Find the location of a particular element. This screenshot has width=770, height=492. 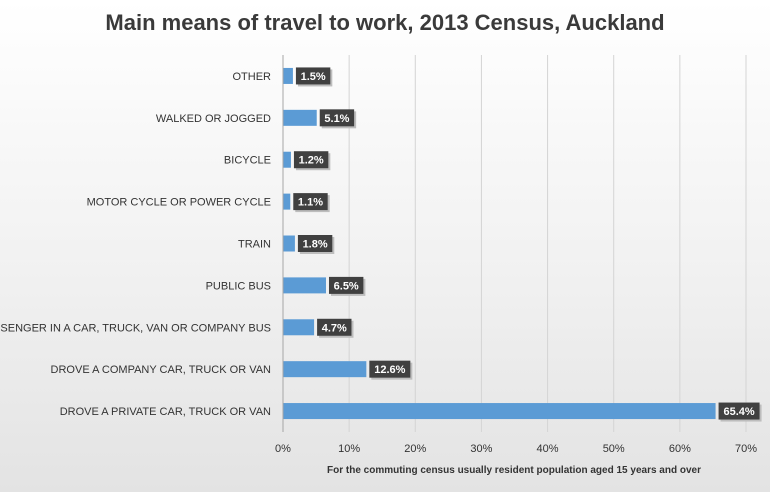

data-label: 12.6% is located at coordinates (389, 370).